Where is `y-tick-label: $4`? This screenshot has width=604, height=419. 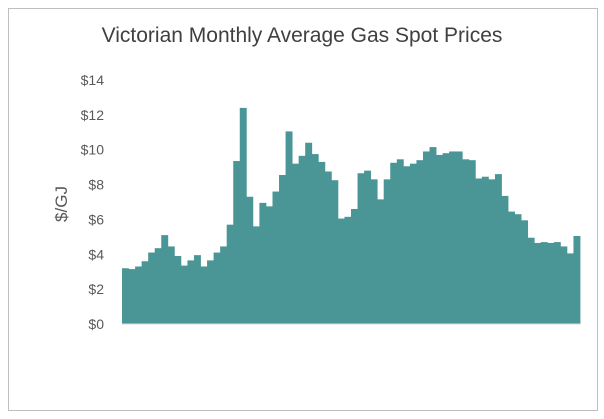
y-tick-label: $4 is located at coordinates (96, 254).